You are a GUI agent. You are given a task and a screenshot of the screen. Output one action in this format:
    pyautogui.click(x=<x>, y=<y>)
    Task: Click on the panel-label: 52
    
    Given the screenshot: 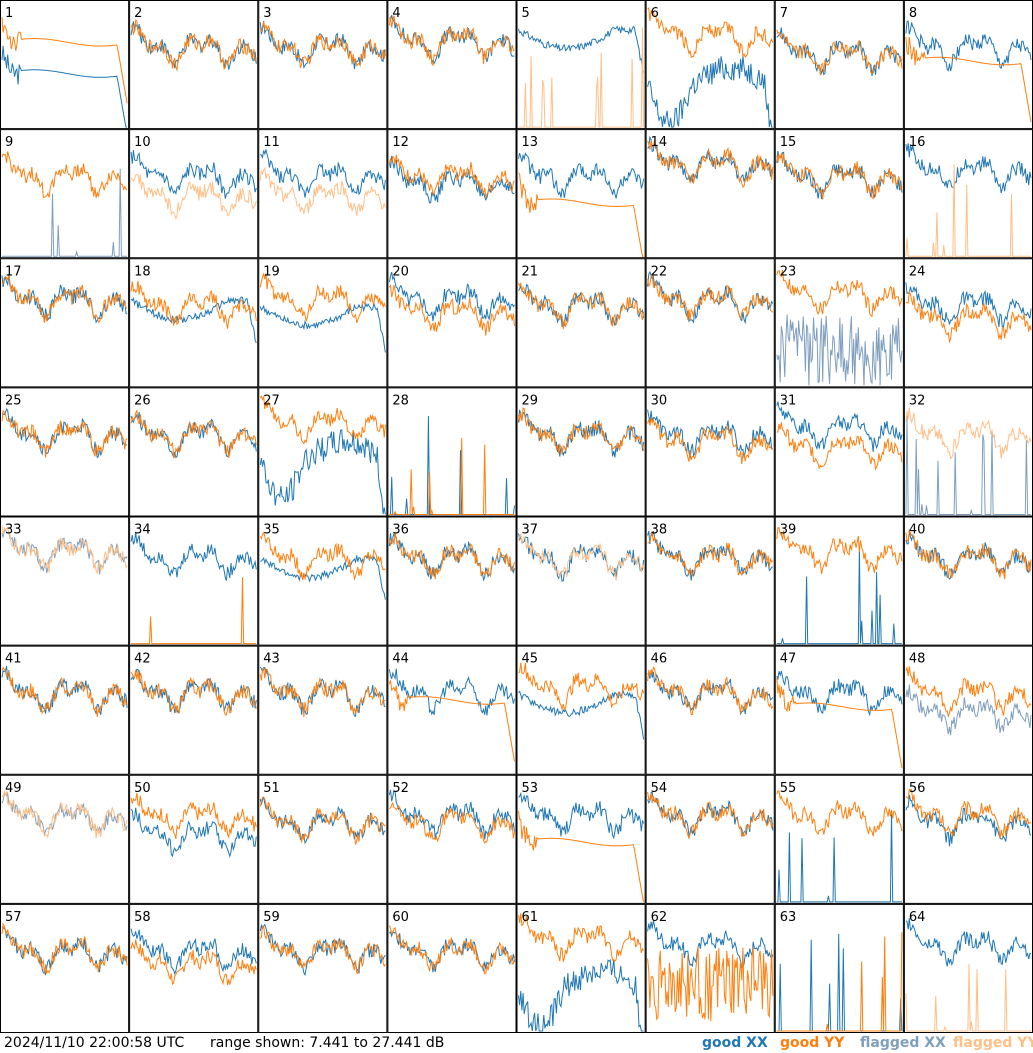 What is the action you would take?
    pyautogui.click(x=400, y=788)
    